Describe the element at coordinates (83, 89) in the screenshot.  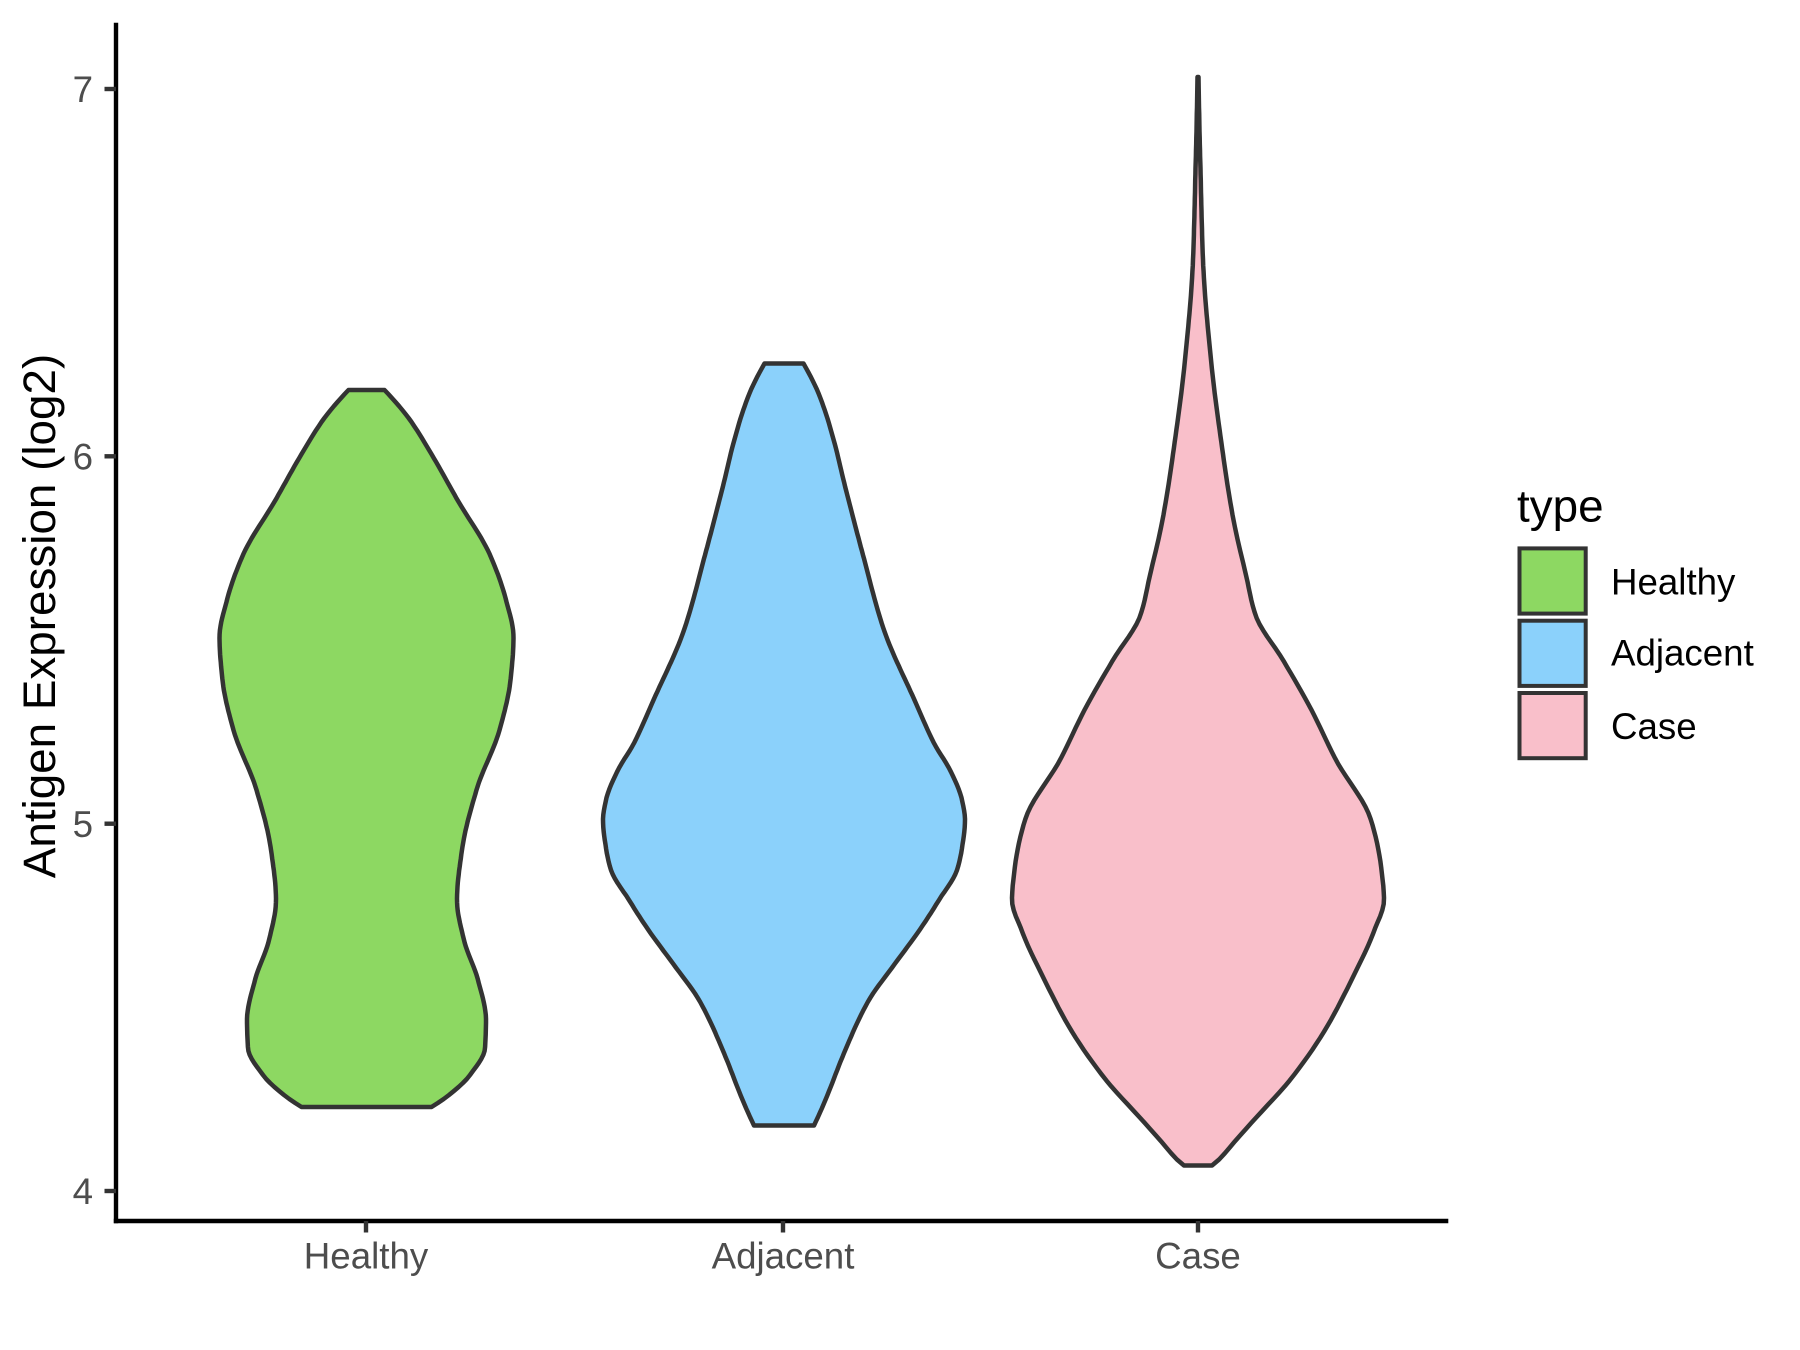
I see `svg-text: 7` at that location.